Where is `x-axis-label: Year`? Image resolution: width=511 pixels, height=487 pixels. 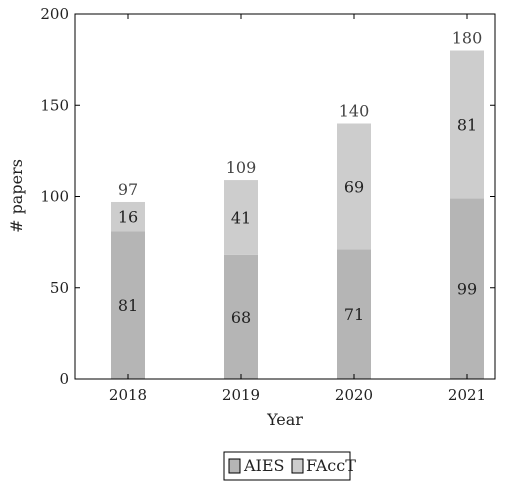
x-axis-label: Year is located at coordinates (284, 419).